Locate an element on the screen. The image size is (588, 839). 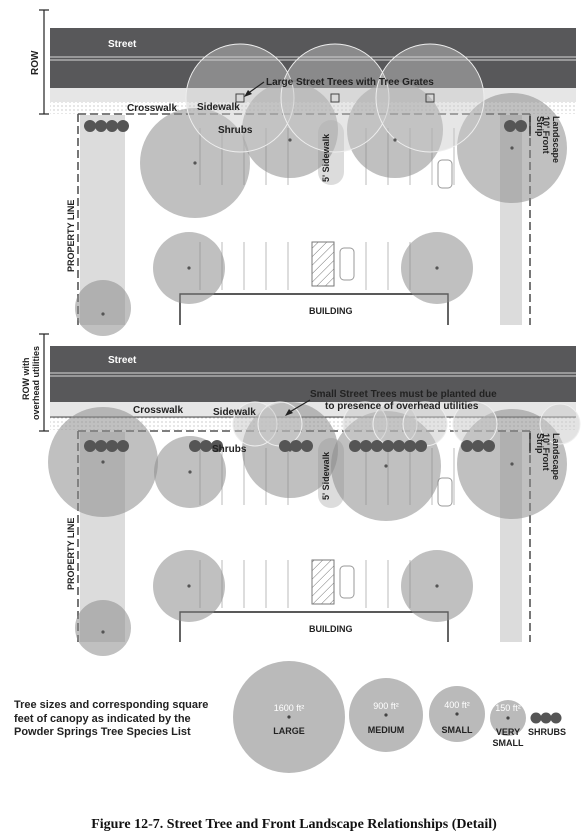
legend-medium-label: MEDIUM is located at coordinates (386, 730).